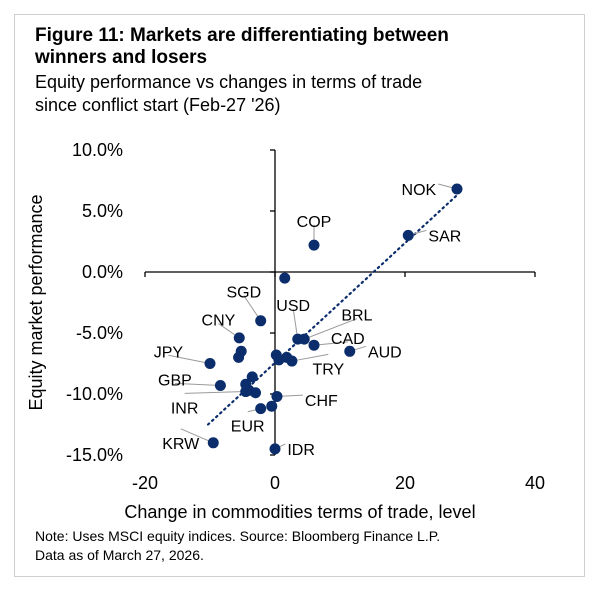  I want to click on y-tick-label: -15.0%, so click(94, 455).